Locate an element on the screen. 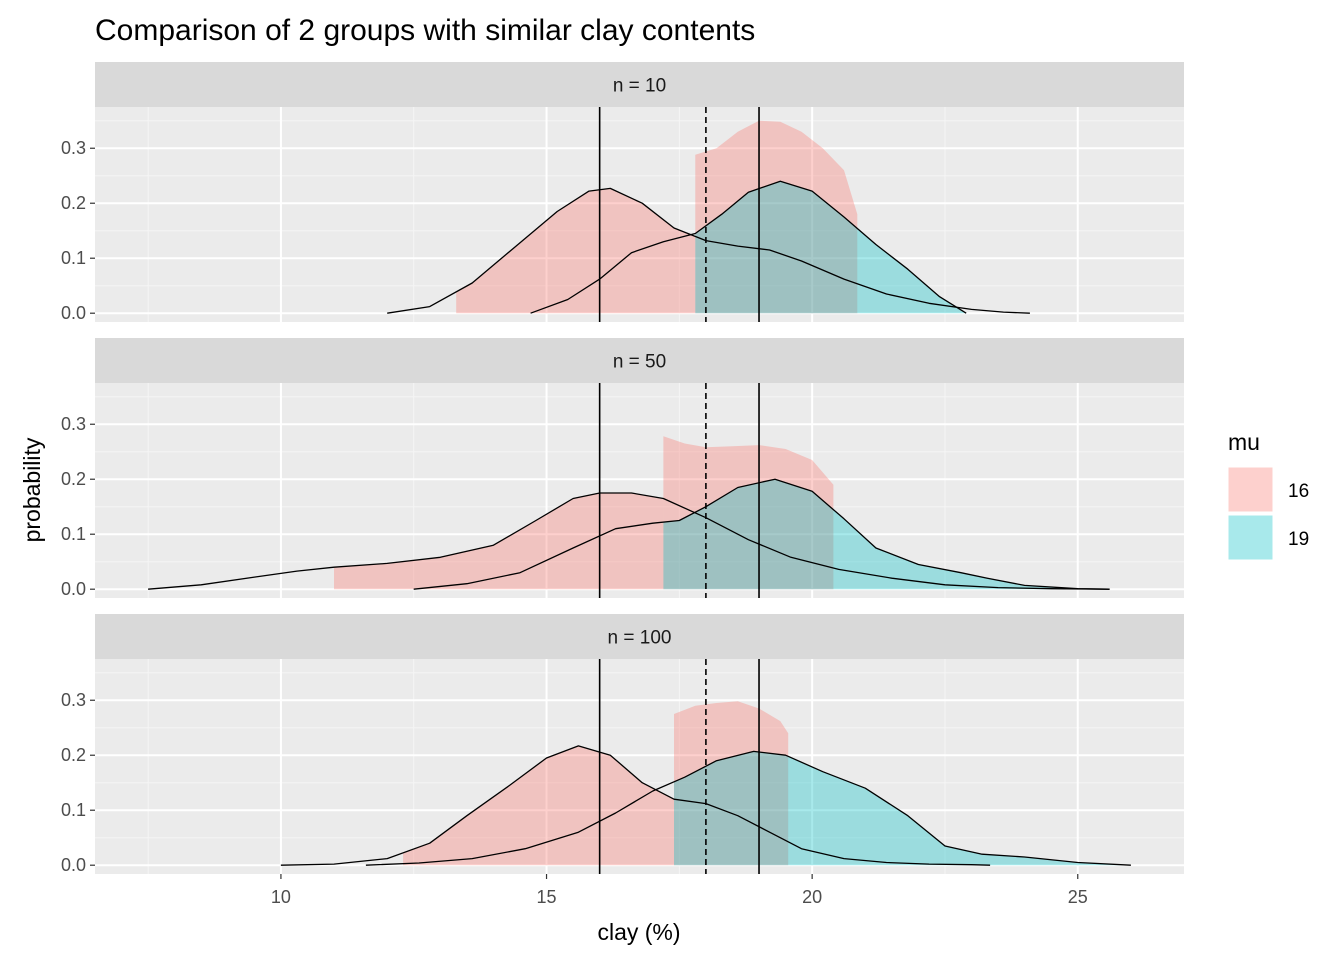  facet-strip-label: n = 10 is located at coordinates (639, 86).